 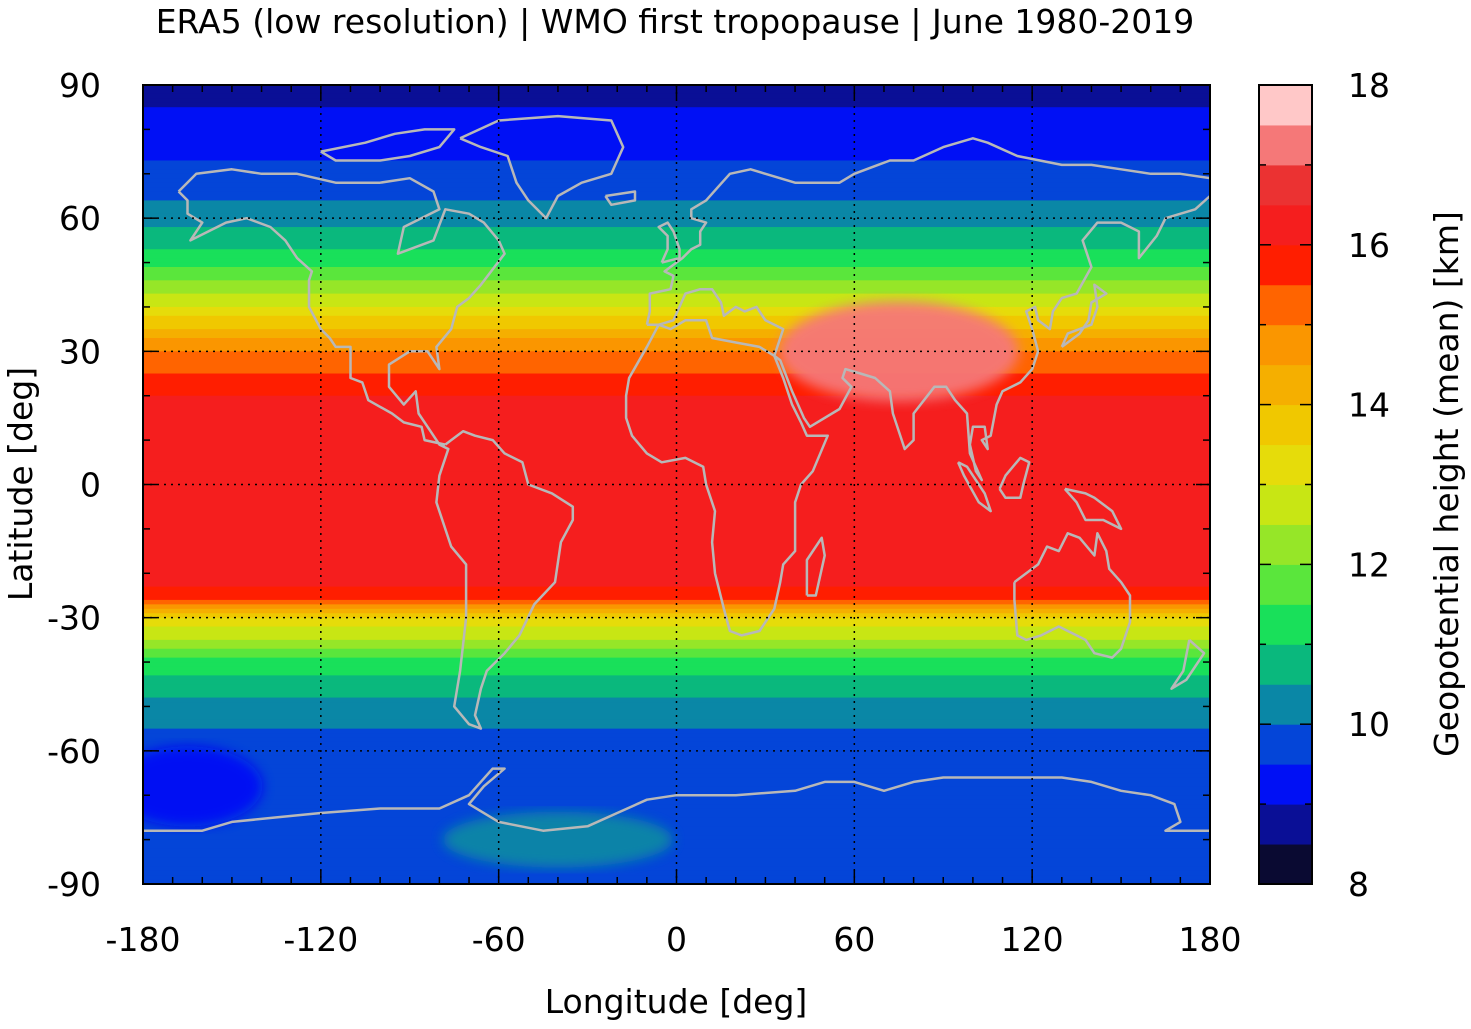 I want to click on y-tick-label: -90, so click(x=74, y=884).